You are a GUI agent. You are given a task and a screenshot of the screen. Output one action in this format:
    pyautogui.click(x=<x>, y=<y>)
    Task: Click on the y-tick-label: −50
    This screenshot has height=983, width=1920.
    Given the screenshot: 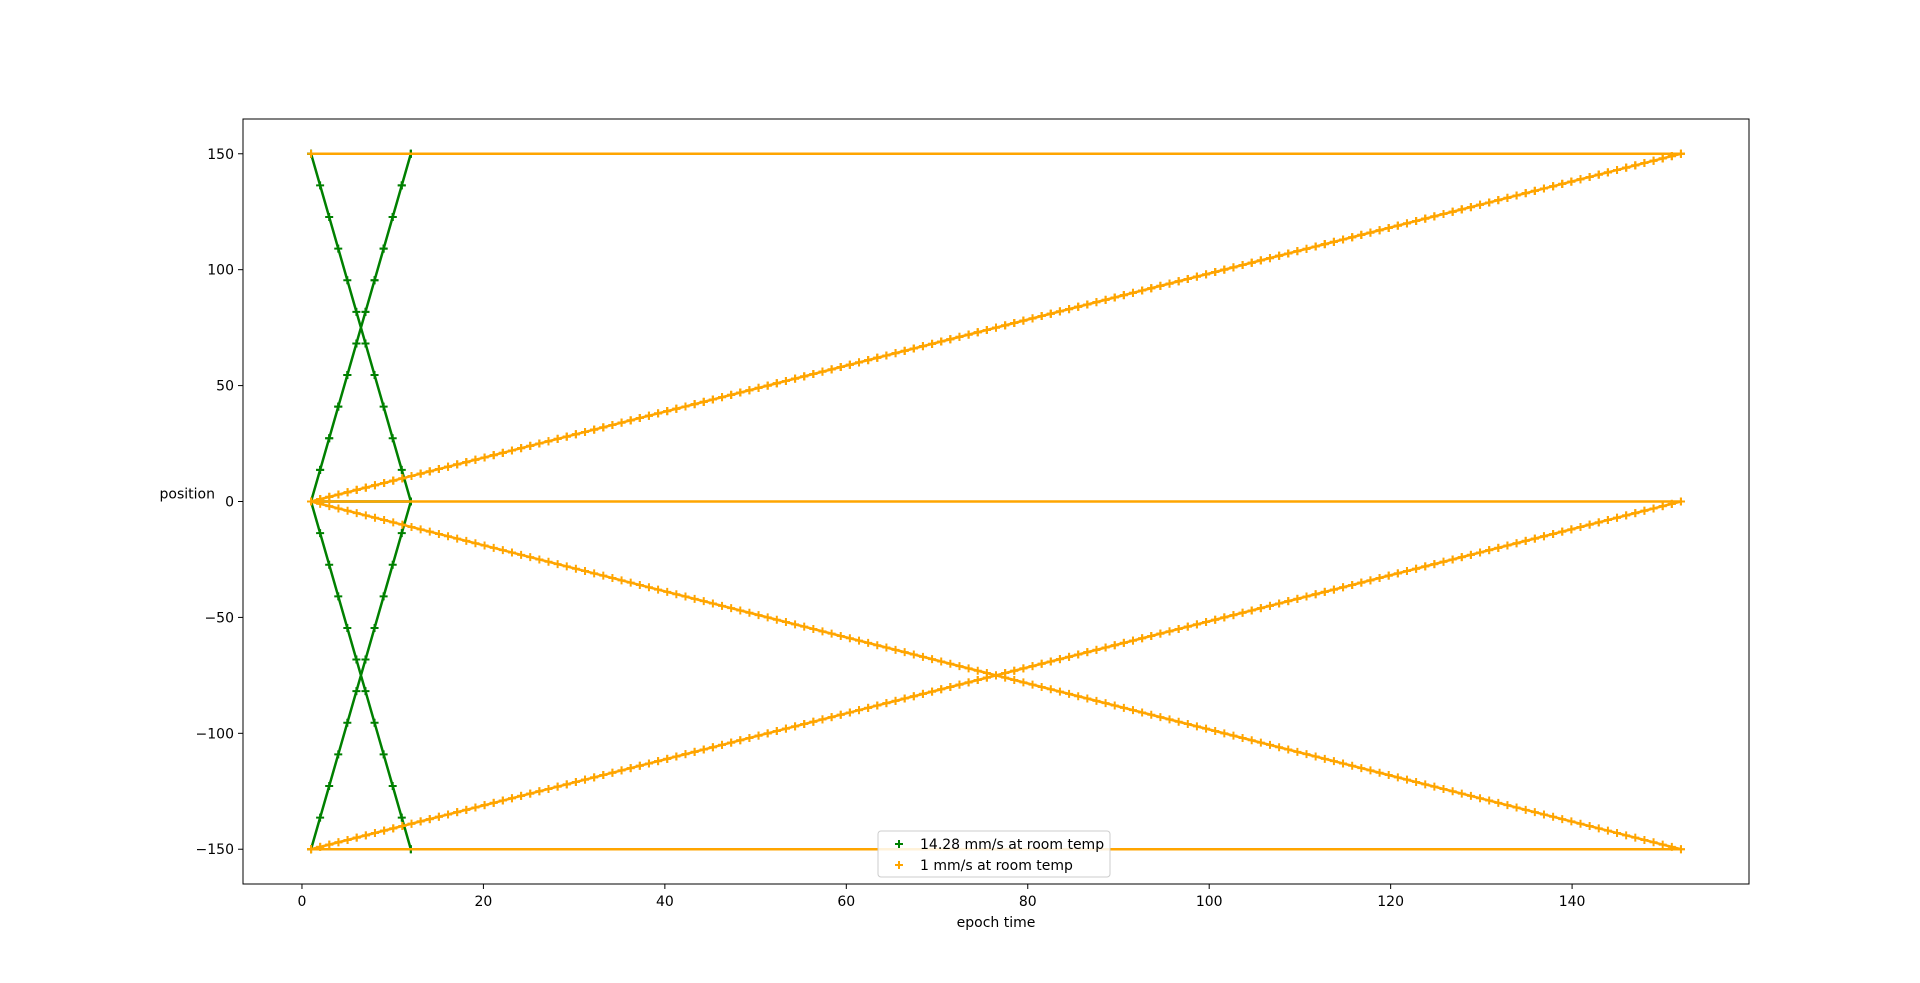 What is the action you would take?
    pyautogui.click(x=219, y=618)
    